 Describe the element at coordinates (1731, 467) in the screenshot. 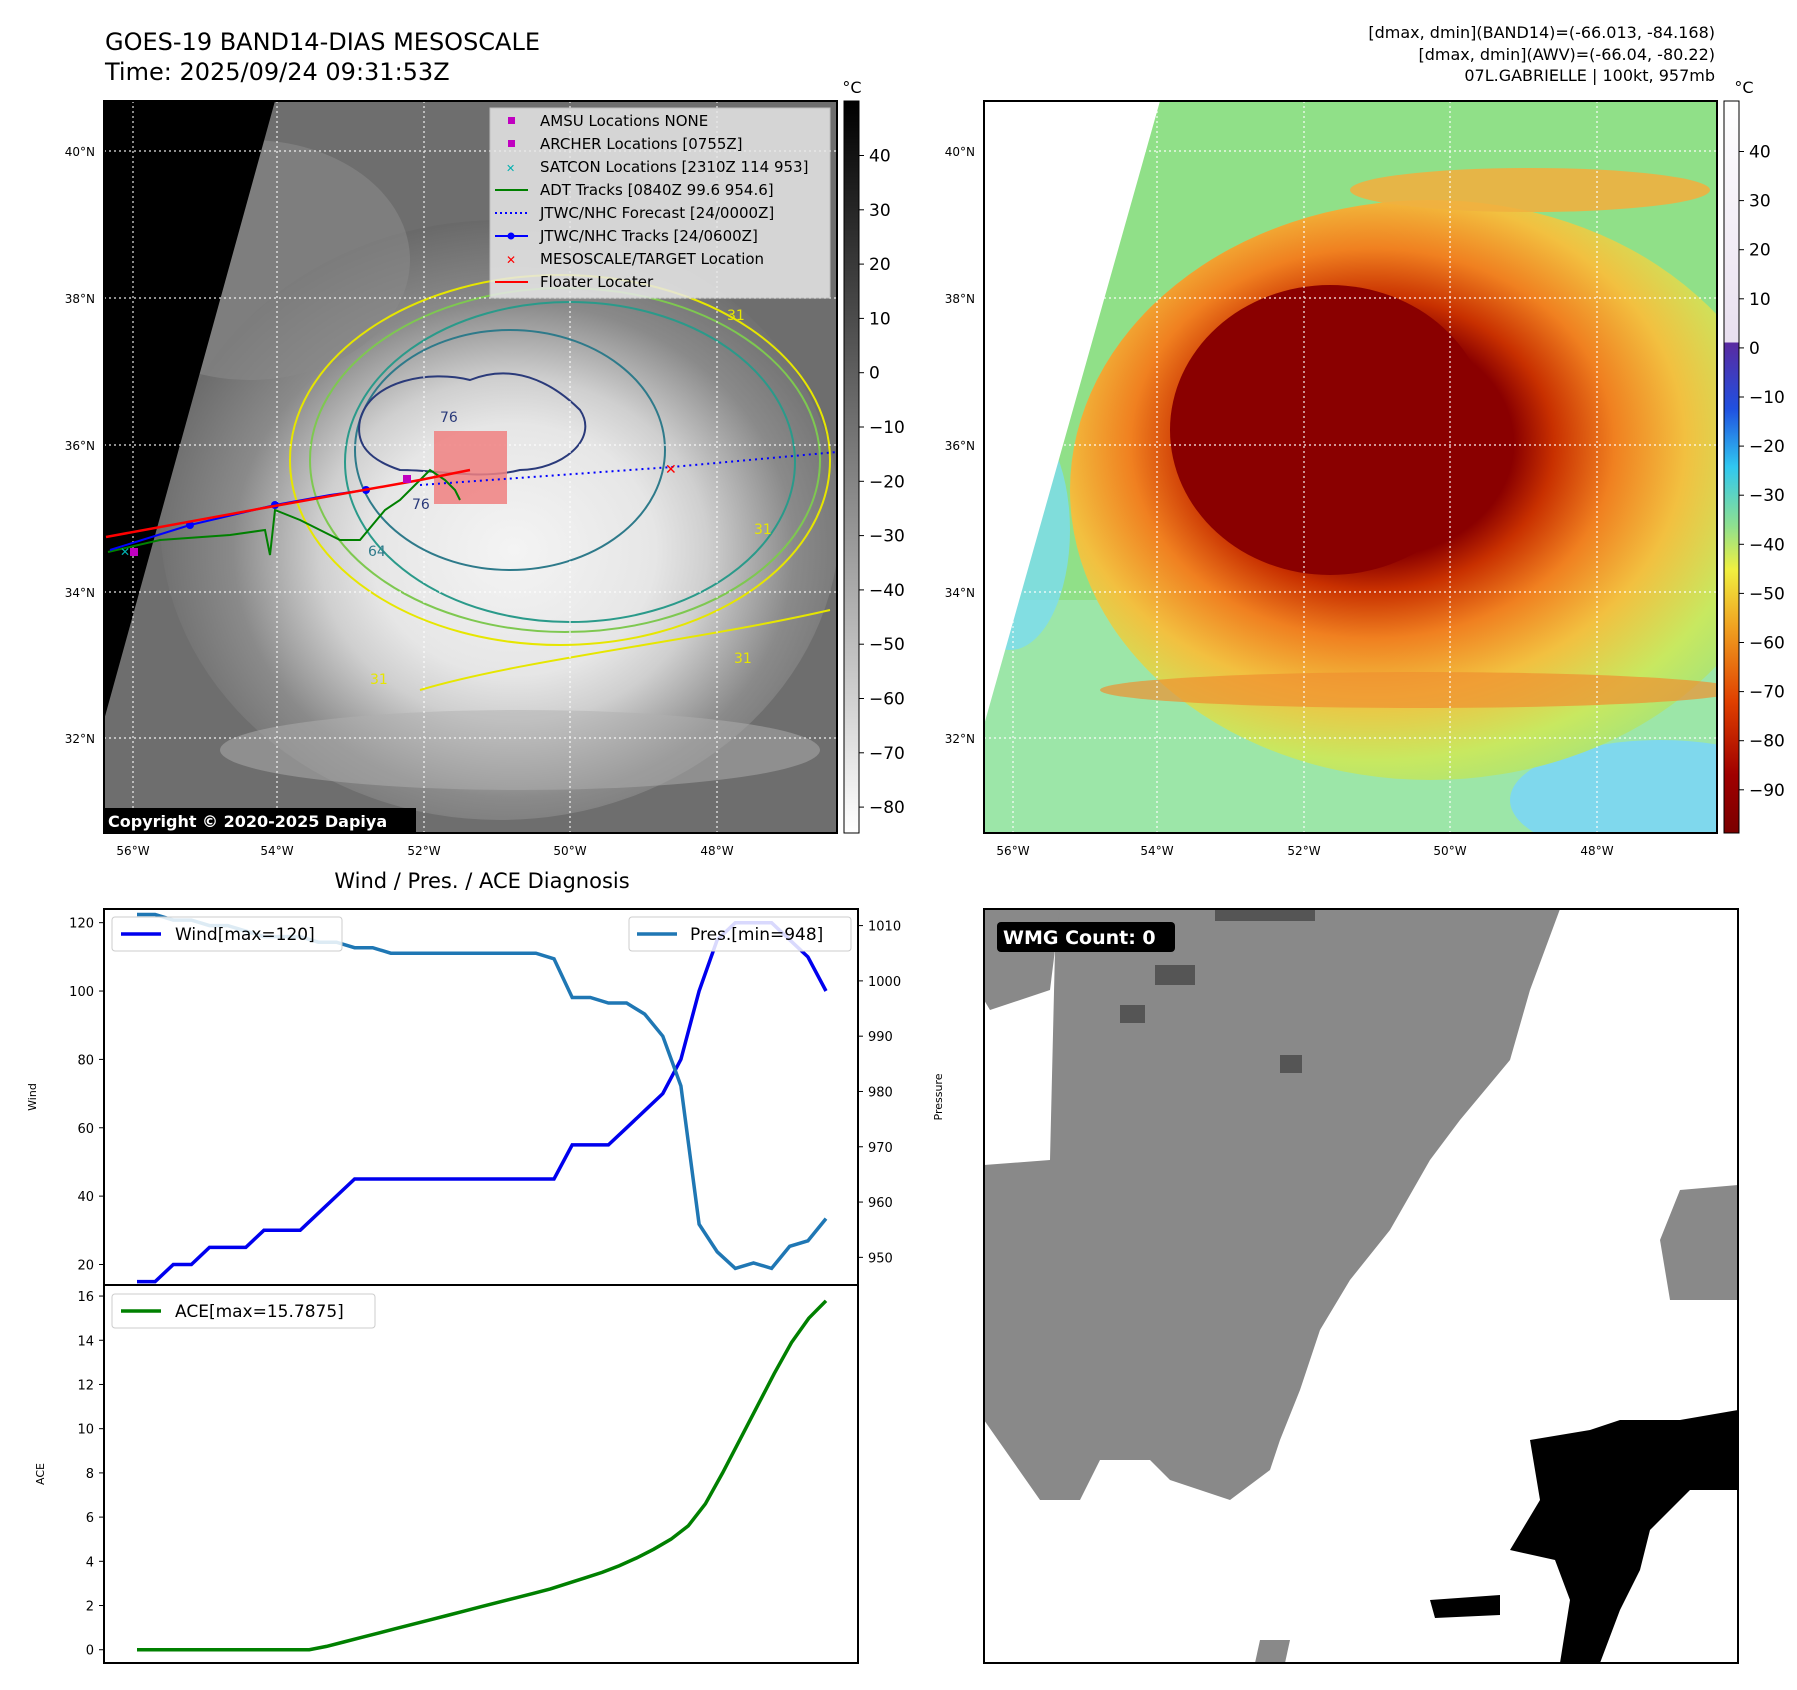

I see `awv-colorbar` at that location.